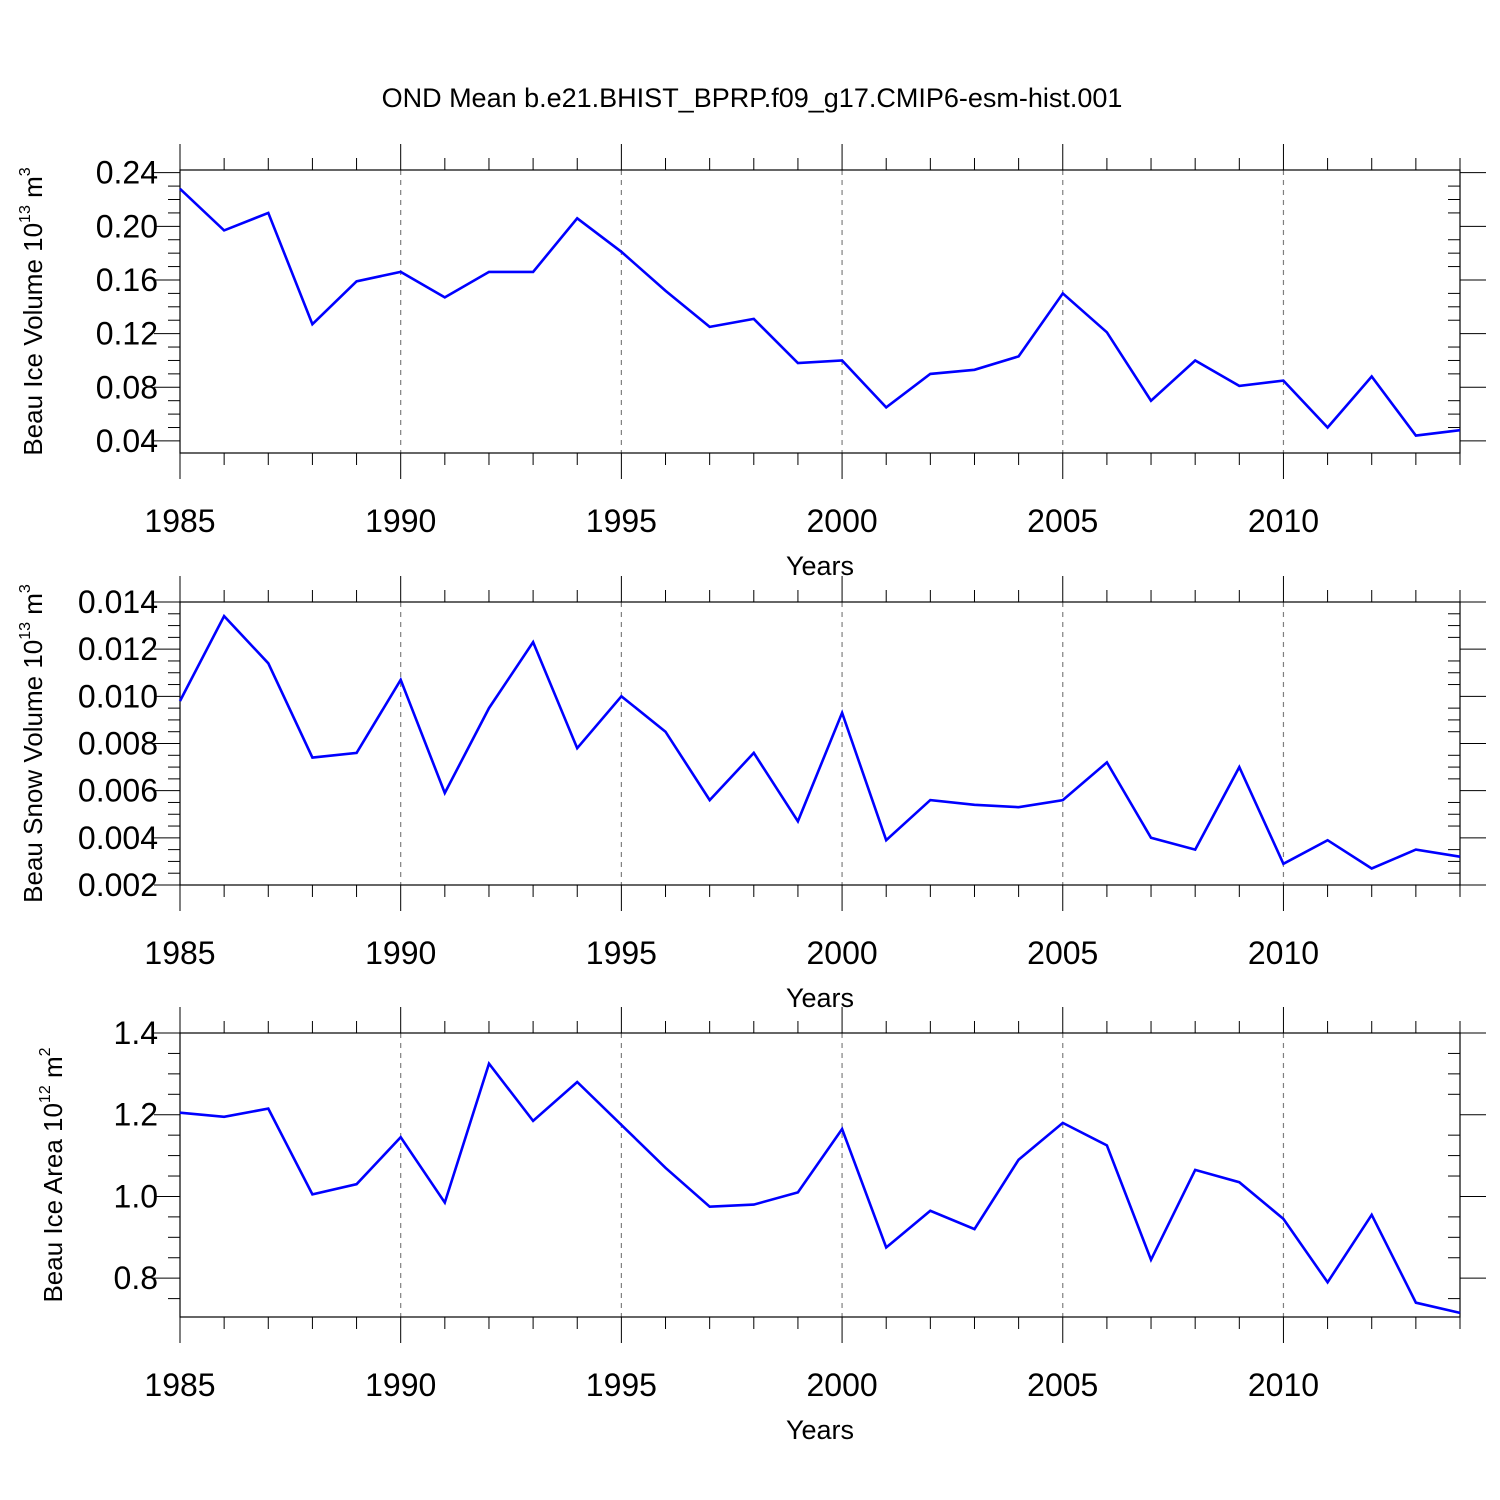  I want to click on y-tick-label: 0.010, so click(118, 696).